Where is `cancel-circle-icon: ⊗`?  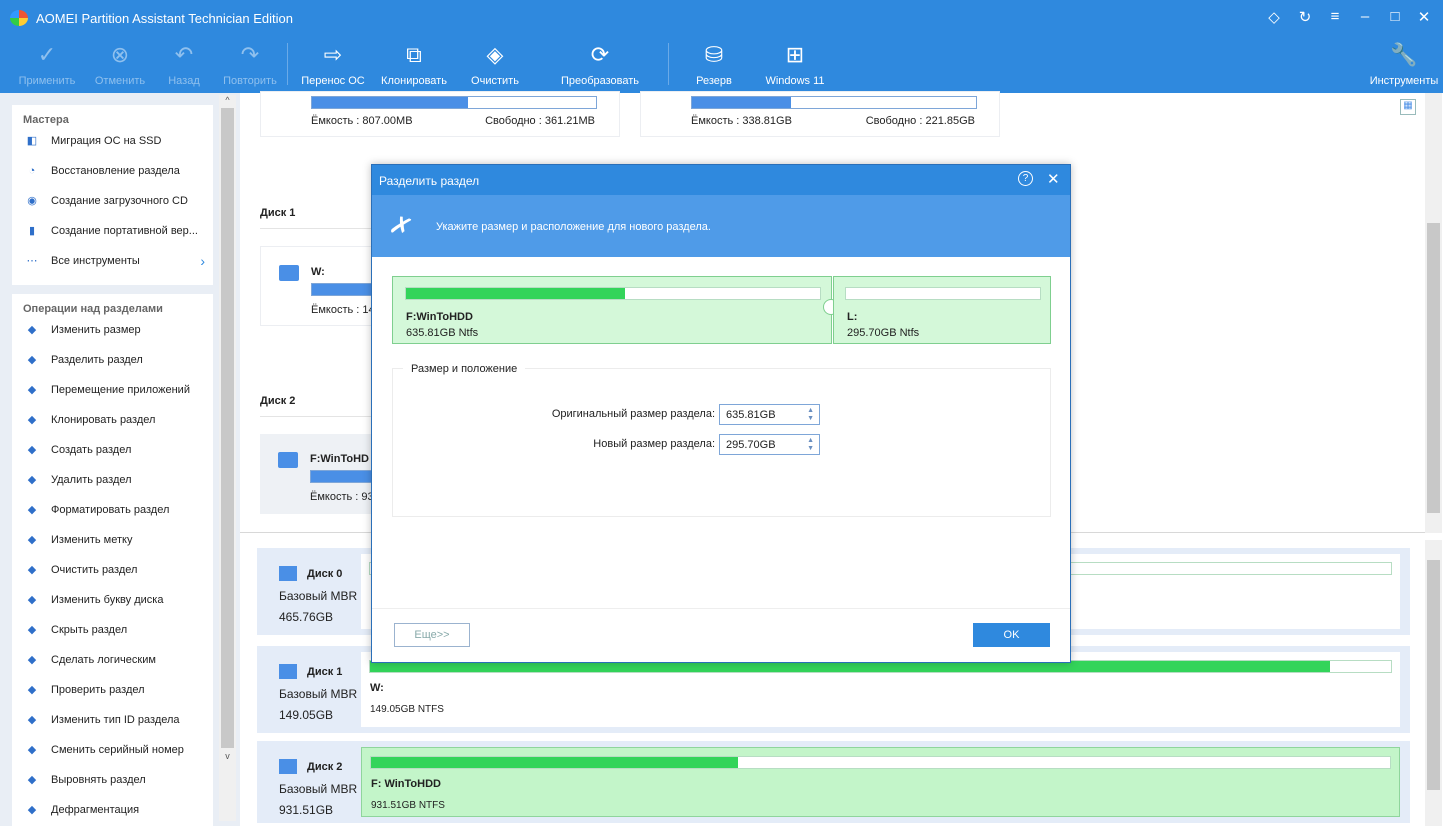
cancel-circle-icon: ⊗ is located at coordinates (120, 54).